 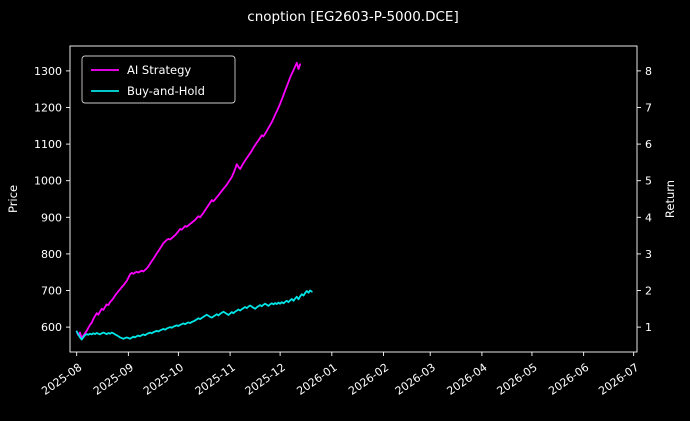 I want to click on y-right-tick-label: 5, so click(x=648, y=181).